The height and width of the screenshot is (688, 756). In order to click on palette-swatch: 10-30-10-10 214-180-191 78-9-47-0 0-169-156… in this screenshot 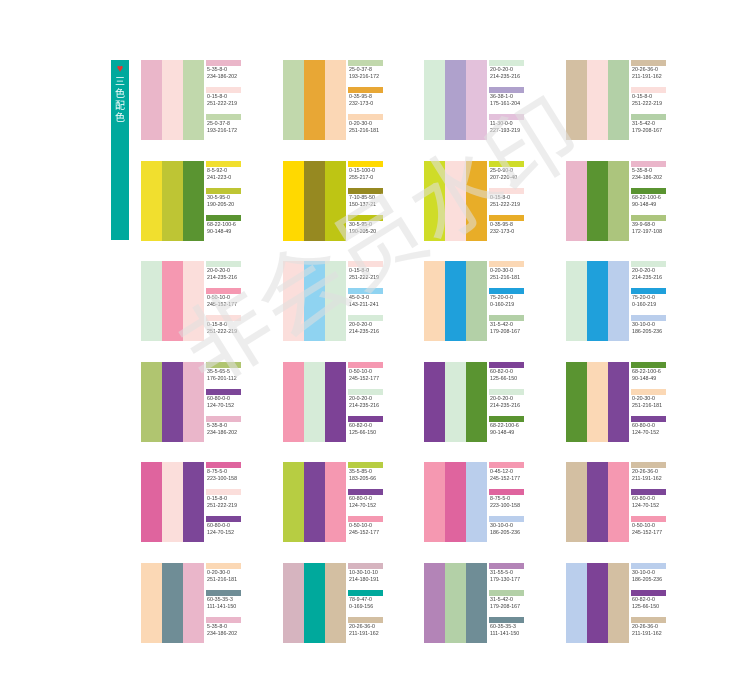, I will do `click(334, 604)`.